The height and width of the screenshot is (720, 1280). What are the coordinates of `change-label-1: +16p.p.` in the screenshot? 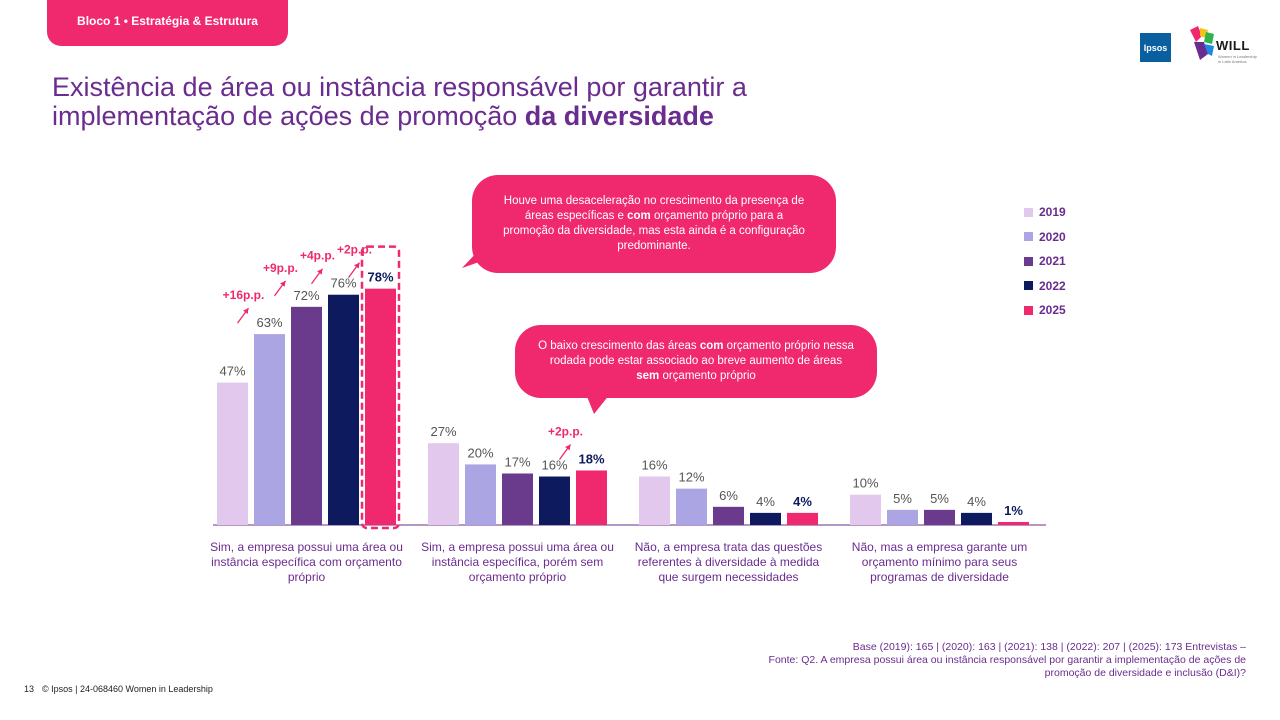 It's located at (244, 295).